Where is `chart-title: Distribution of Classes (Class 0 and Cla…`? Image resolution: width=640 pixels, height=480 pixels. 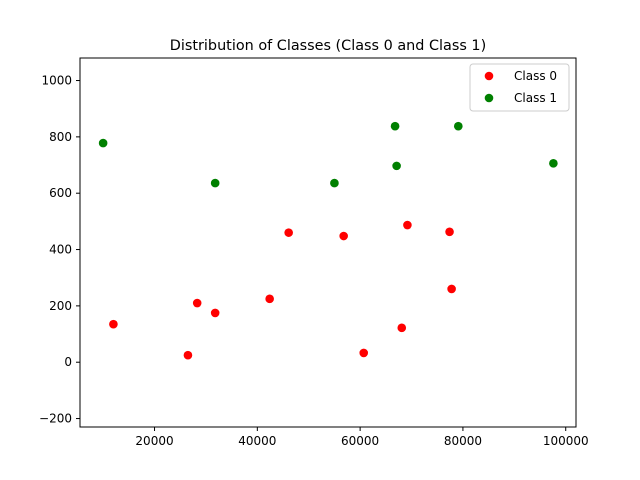
chart-title: Distribution of Classes (Class 0 and Cla… is located at coordinates (328, 46).